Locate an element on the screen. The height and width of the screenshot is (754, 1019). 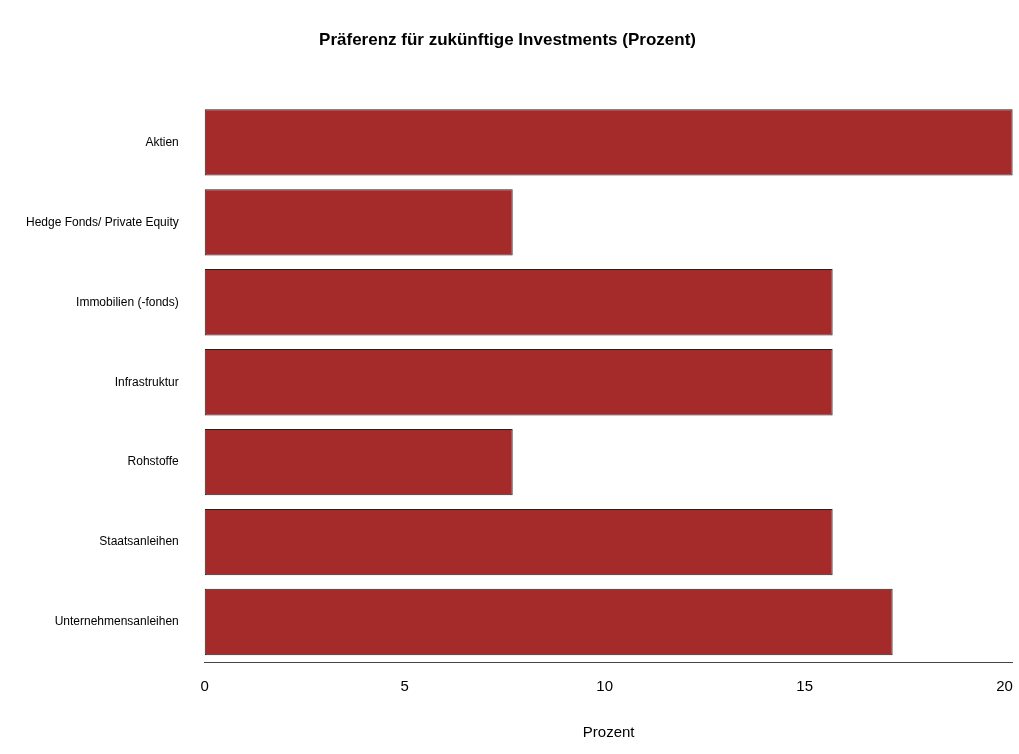
y-tick-label: Unternehmensanleihen is located at coordinates (116, 621).